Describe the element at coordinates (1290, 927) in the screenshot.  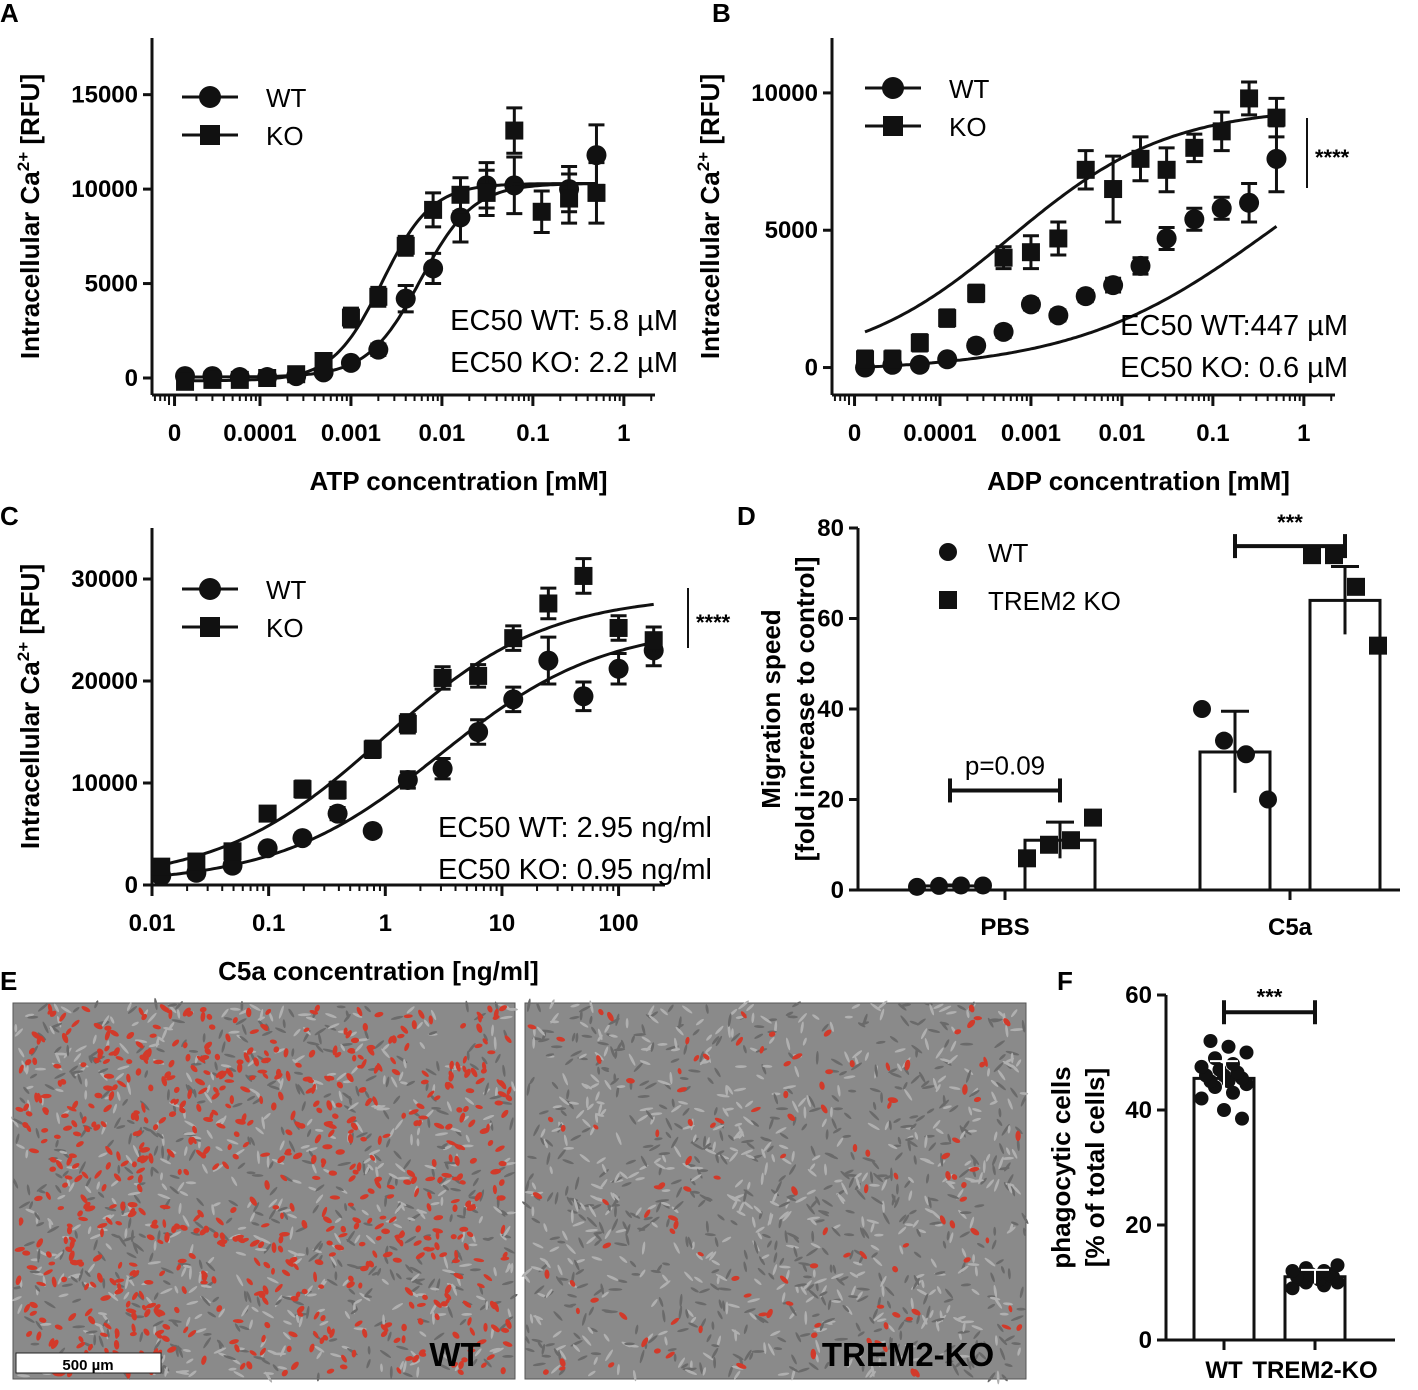
I see `x-tick-label: C5a` at that location.